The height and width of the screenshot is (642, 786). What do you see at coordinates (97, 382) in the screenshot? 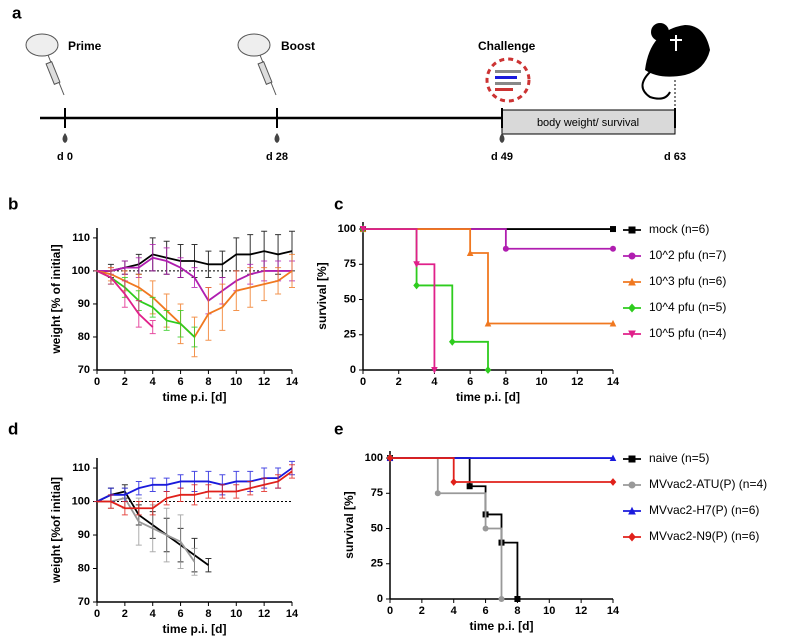
I see `x-tick-label: 0` at bounding box center [97, 382].